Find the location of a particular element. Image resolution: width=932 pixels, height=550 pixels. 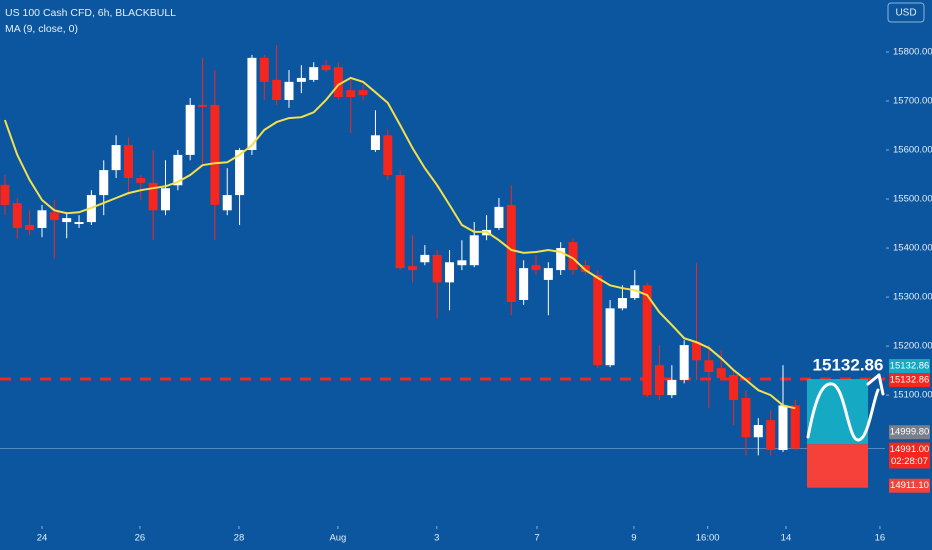

y-tick-label: 15100.00 is located at coordinates (912, 395).